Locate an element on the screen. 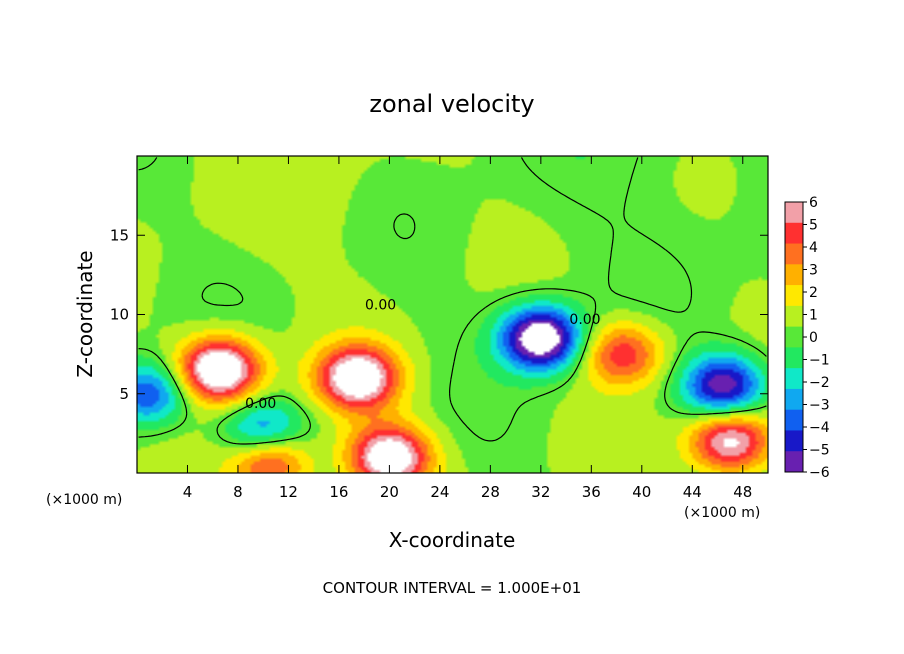 This screenshot has width=904, height=654. x-unit-right: (×1000 m) is located at coordinates (722, 513).